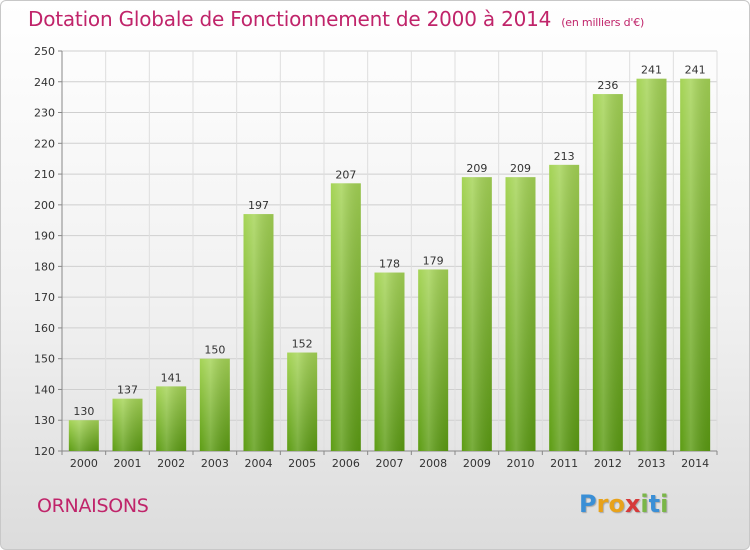  I want to click on data-label: 213, so click(564, 156).